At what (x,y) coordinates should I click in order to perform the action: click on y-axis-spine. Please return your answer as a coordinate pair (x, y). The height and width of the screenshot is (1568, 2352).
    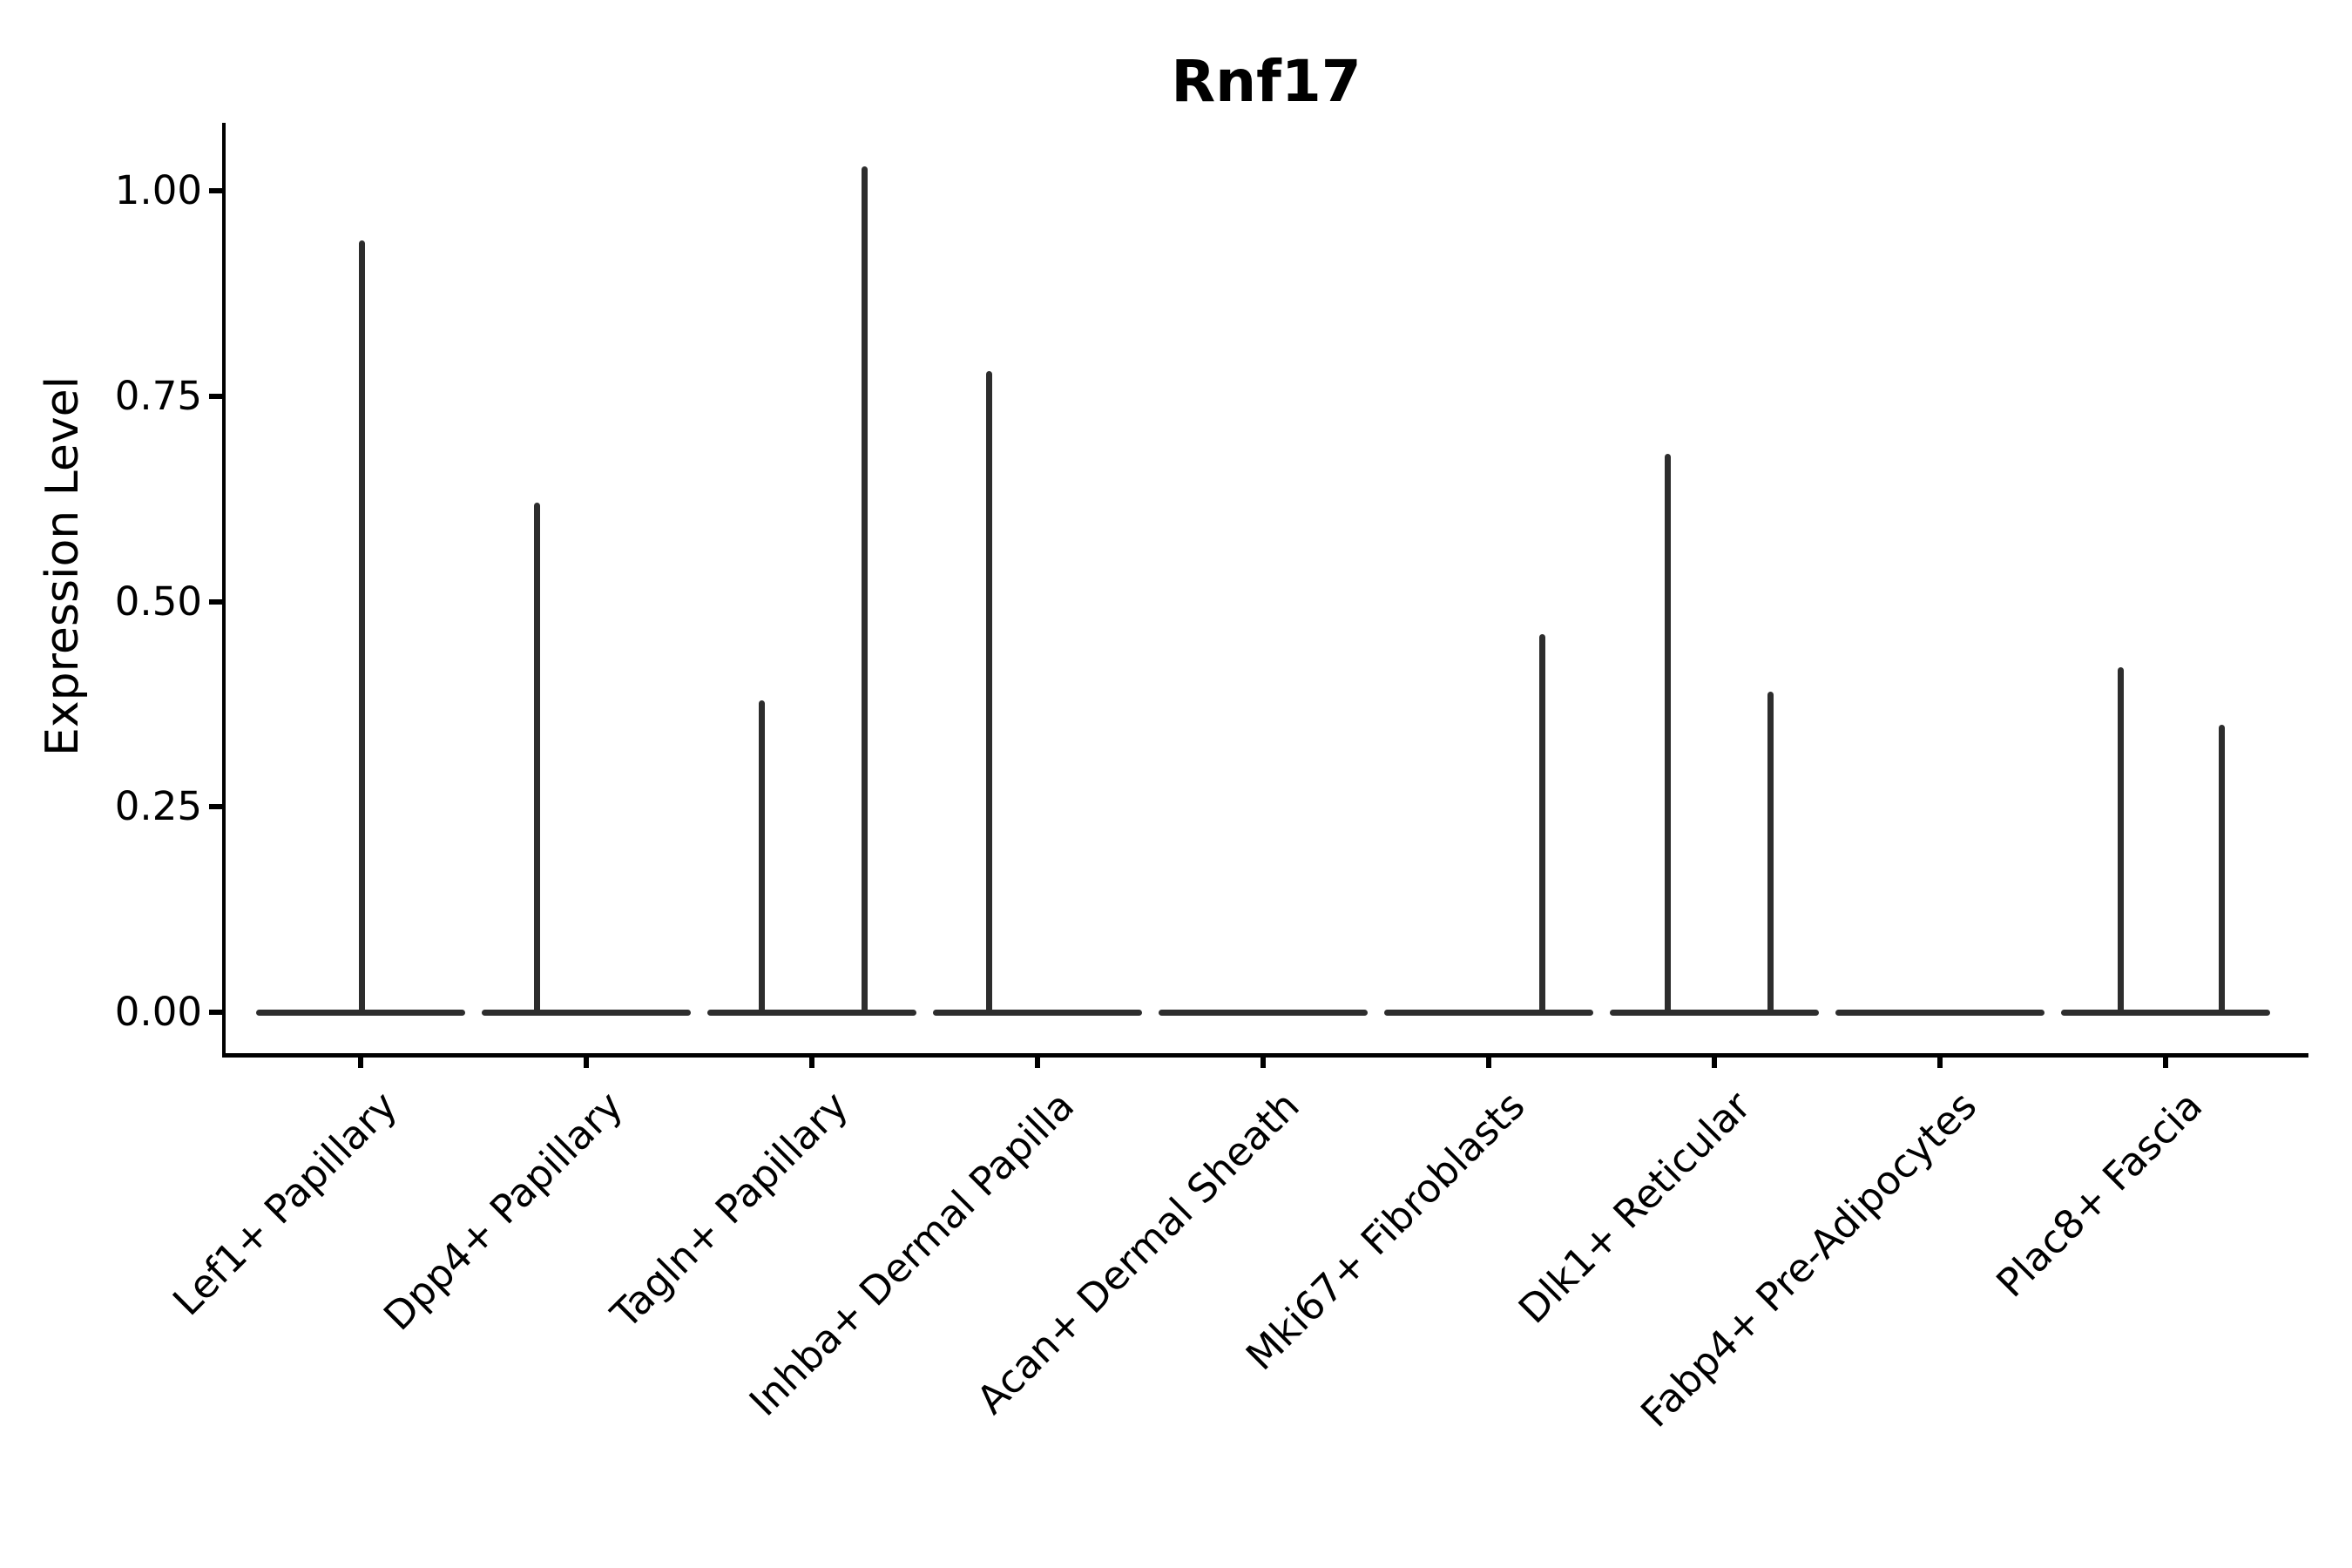
    Looking at the image, I should click on (224, 590).